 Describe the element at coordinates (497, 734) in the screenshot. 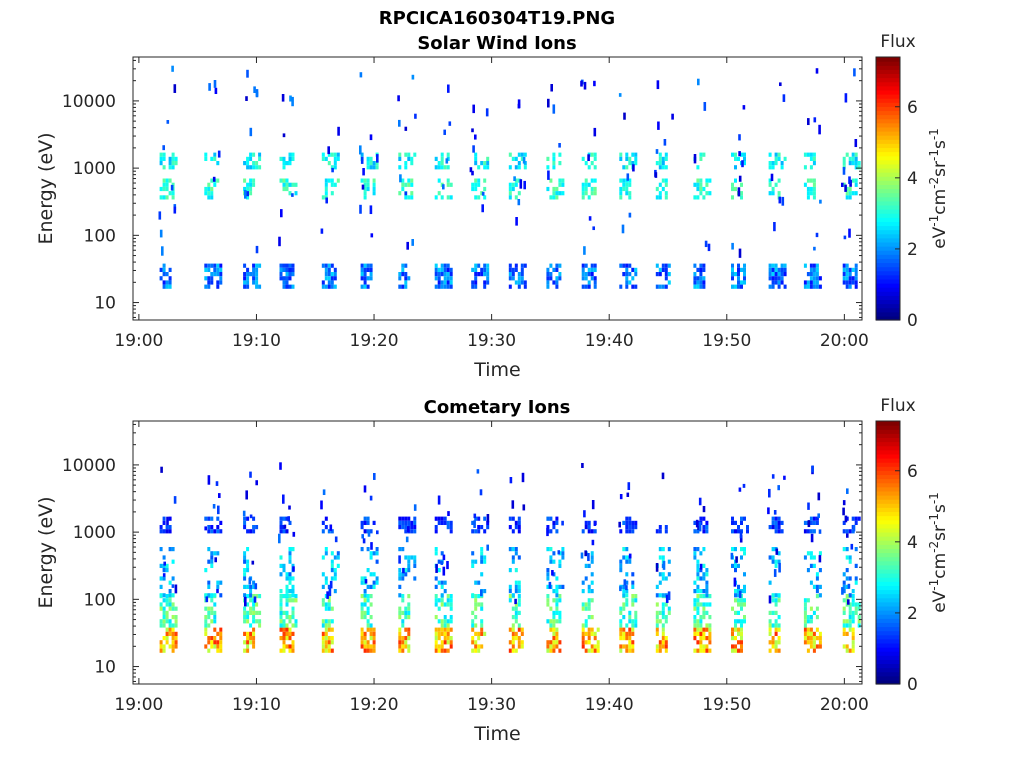

I see `x-axis-title: Time` at that location.